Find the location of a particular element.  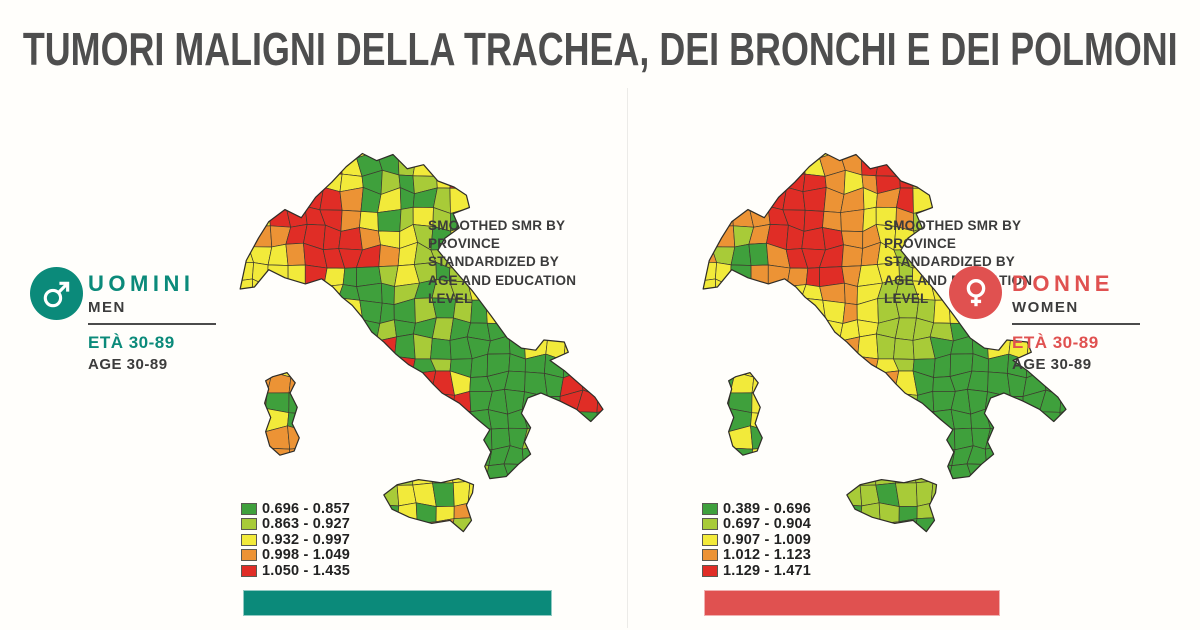

women-rule is located at coordinates (1076, 324).